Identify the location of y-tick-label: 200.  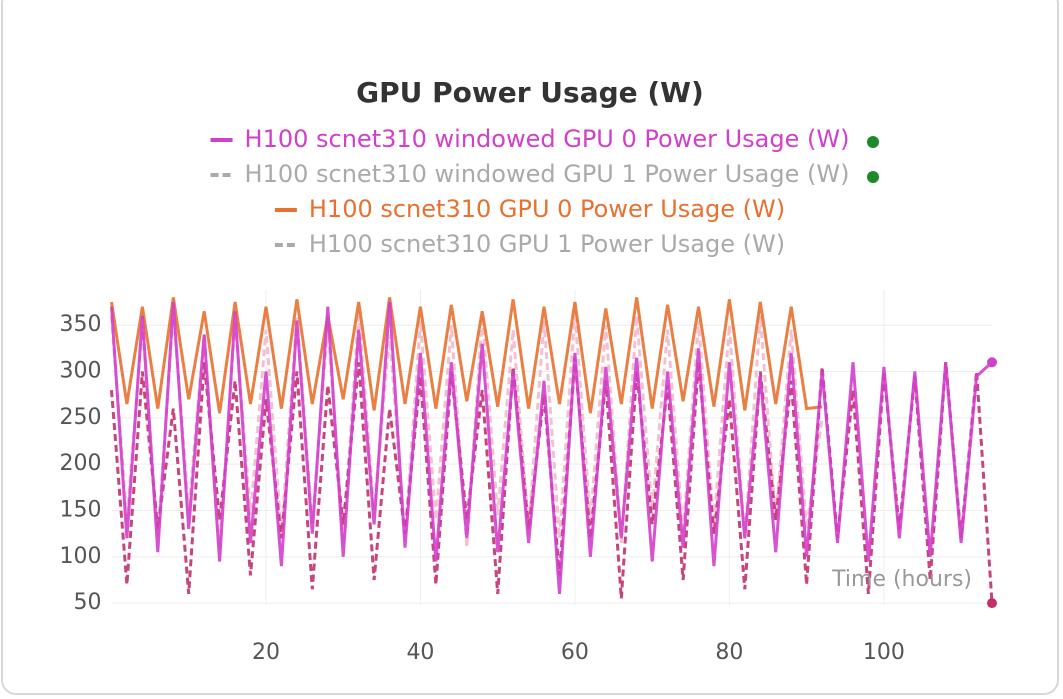
(81, 463).